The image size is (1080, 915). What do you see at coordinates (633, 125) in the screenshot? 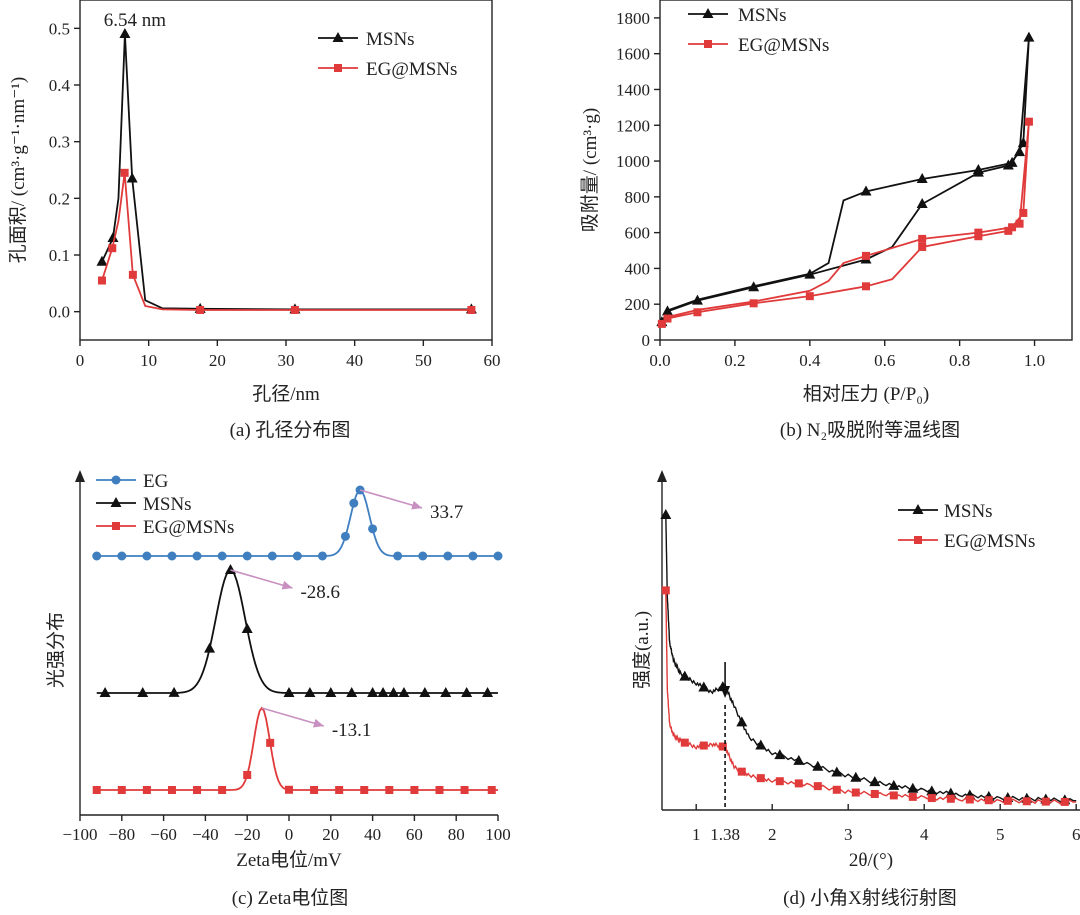
I see `y-tick-label: 1200` at bounding box center [633, 125].